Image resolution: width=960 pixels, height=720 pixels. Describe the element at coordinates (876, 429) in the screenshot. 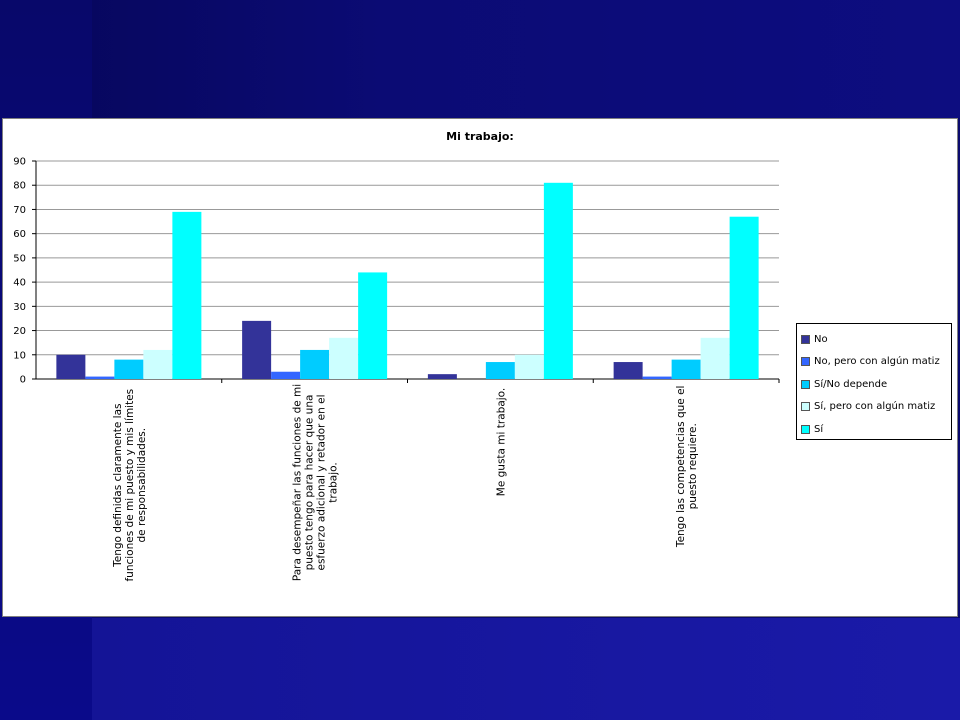

I see `legend-item-si: Sí` at that location.